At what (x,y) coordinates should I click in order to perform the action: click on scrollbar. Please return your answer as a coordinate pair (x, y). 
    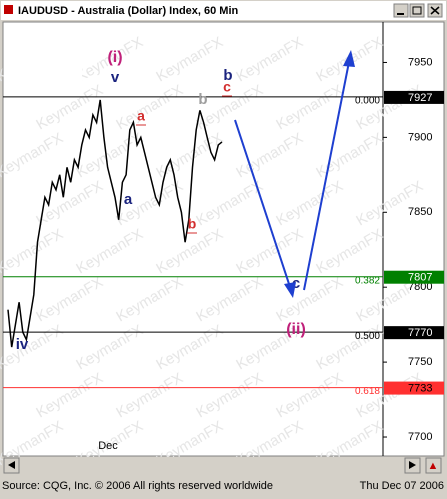
    Looking at the image, I should click on (223, 465).